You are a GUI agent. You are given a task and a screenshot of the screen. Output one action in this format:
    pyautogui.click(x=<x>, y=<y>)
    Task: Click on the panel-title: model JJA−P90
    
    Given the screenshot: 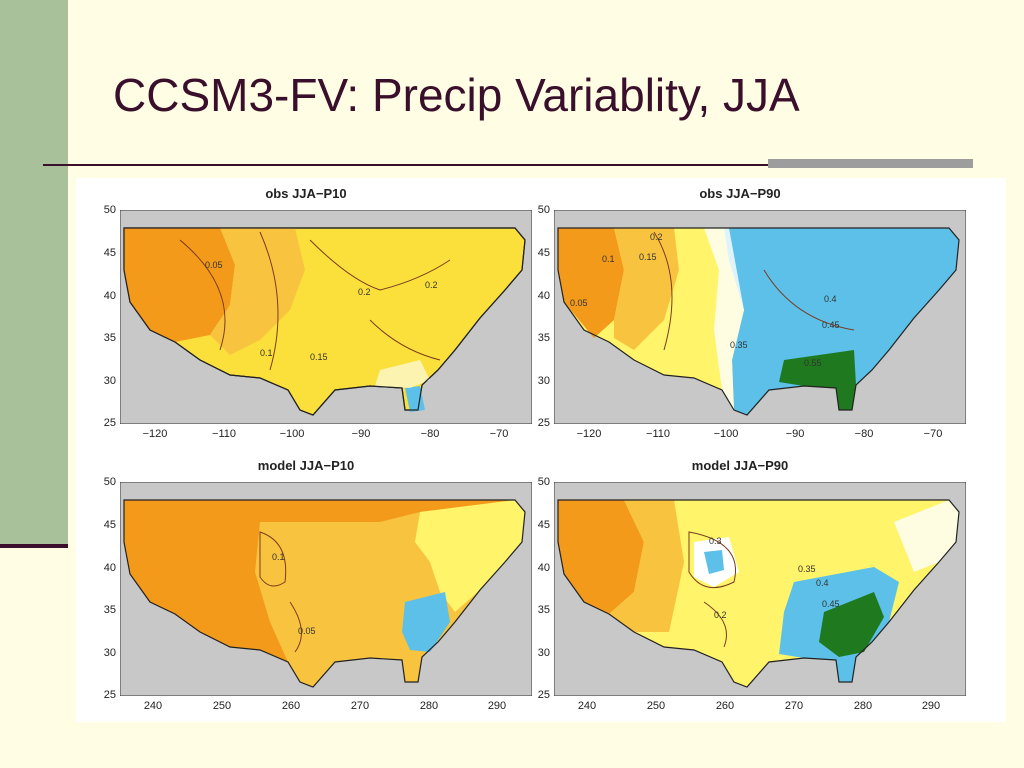 What is the action you would take?
    pyautogui.click(x=740, y=465)
    